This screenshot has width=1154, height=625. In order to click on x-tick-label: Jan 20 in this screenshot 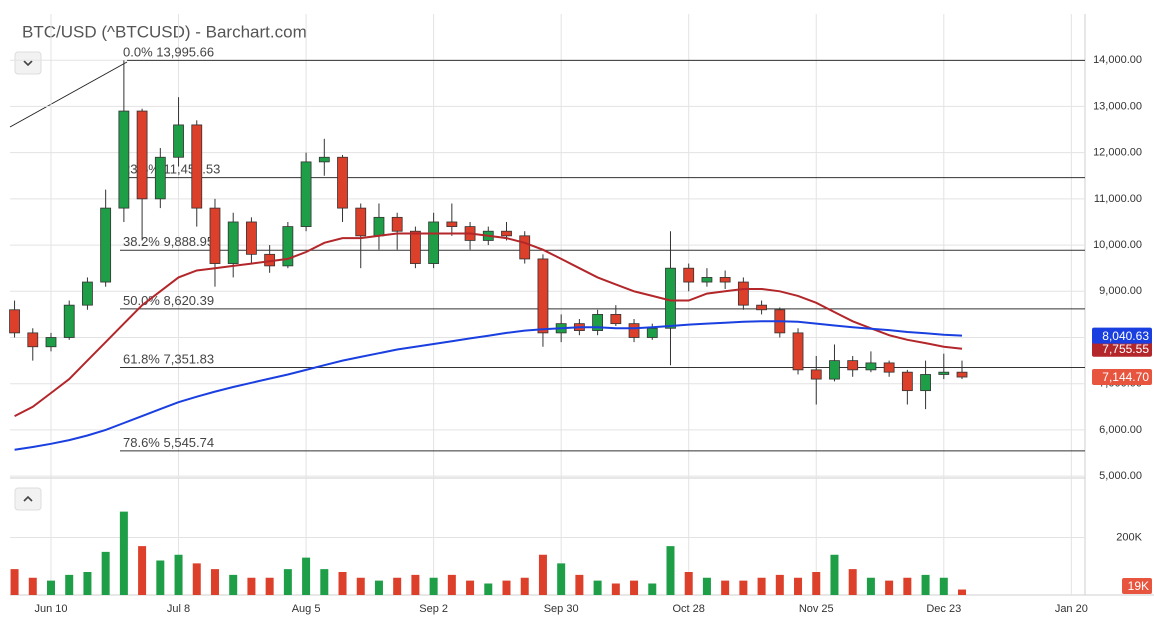, I will do `click(1071, 609)`.